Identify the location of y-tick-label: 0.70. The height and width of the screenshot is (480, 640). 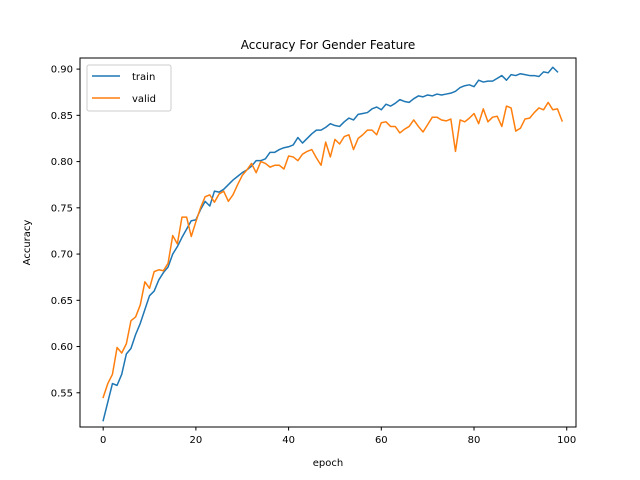
(62, 255).